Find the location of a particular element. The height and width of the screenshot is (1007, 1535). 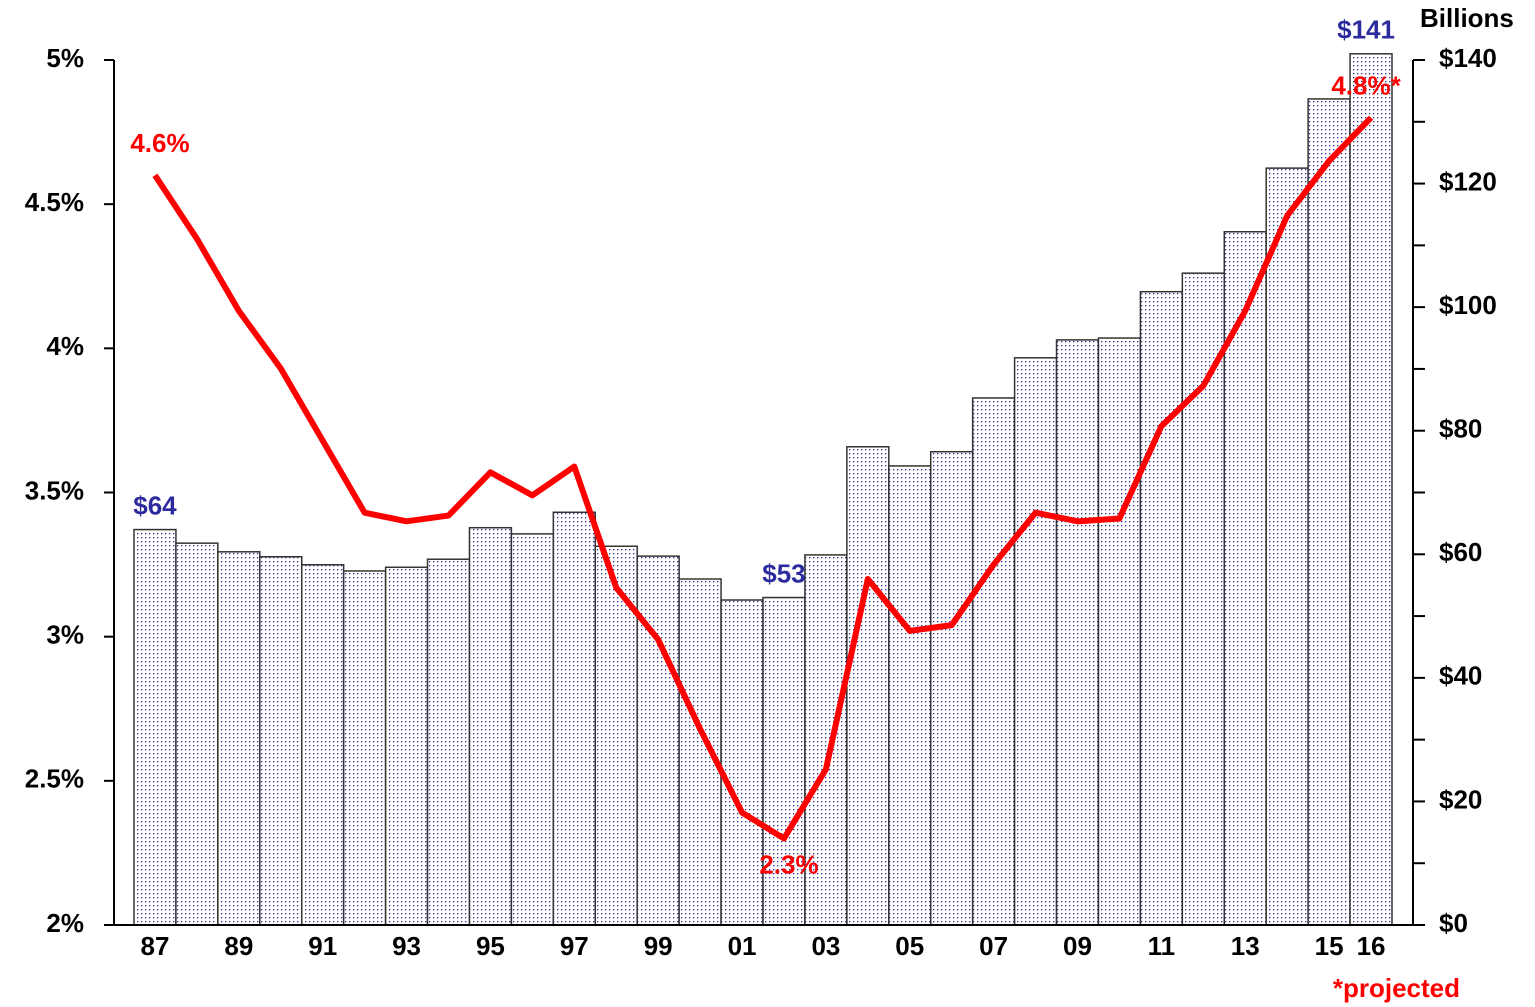

footnote: *projected is located at coordinates (1396, 988).